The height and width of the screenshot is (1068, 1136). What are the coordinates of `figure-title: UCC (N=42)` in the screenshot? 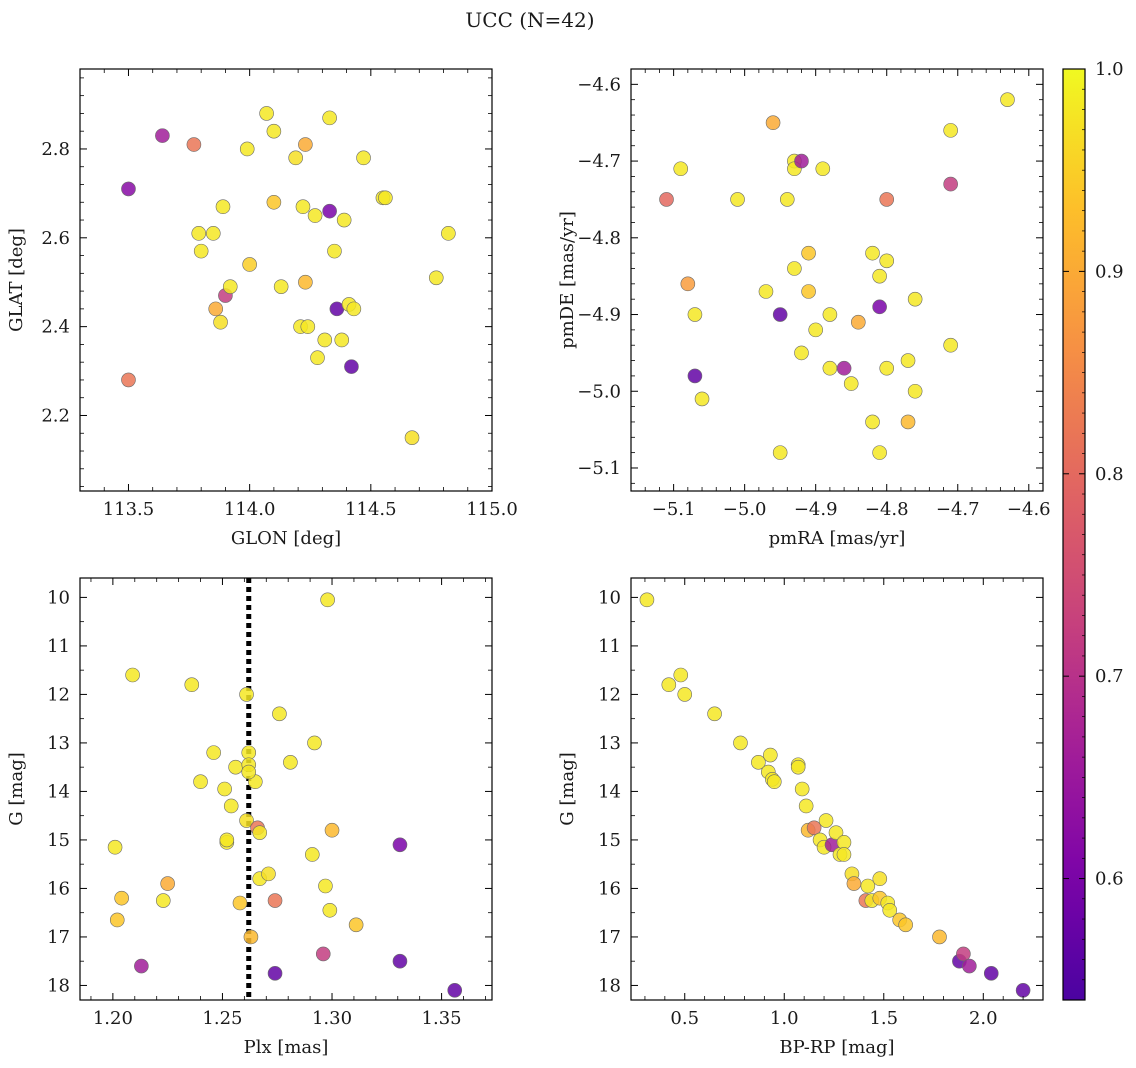 It's located at (529, 20).